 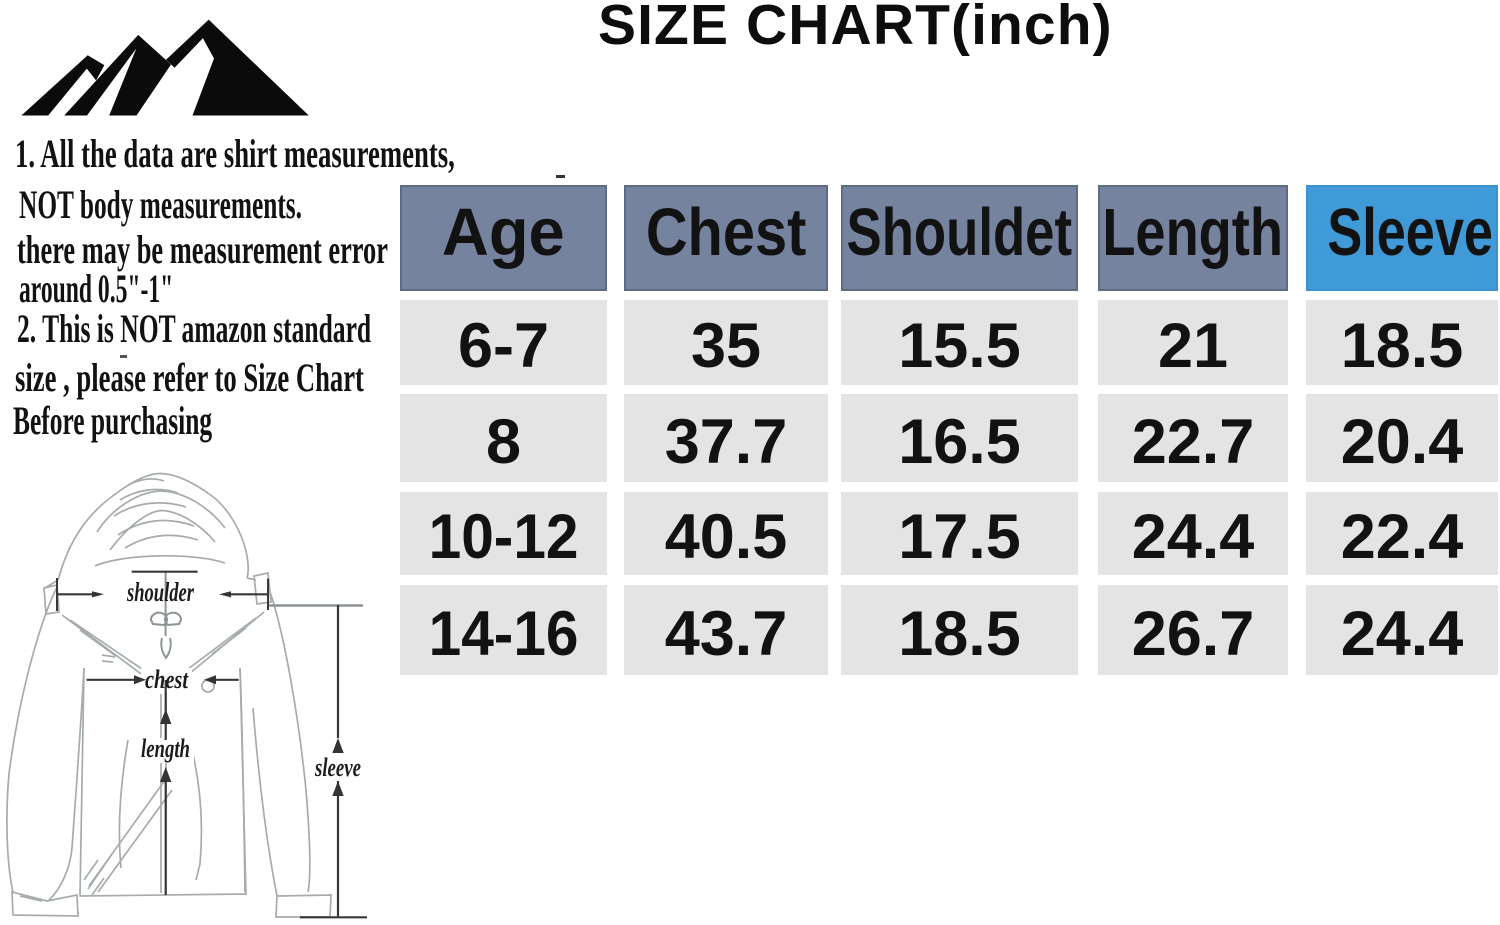 I want to click on svg-text: length, so click(x=165, y=748).